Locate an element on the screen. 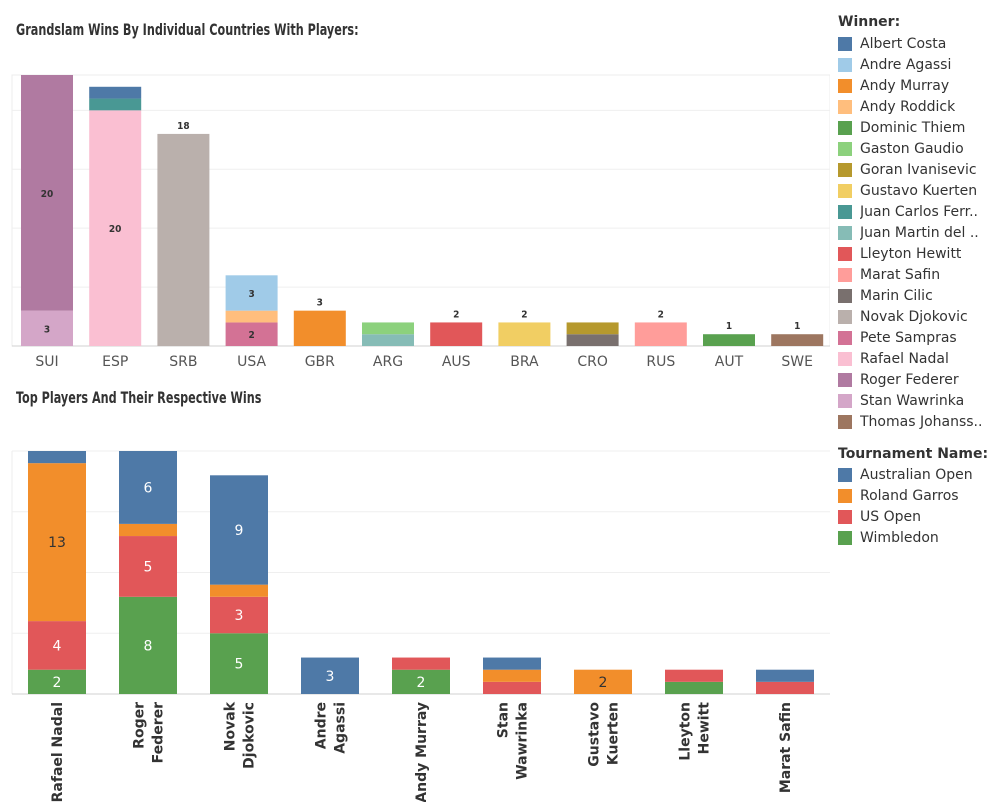  legend-winner-item-marin-cilic: Marin Cilic is located at coordinates (885, 296).